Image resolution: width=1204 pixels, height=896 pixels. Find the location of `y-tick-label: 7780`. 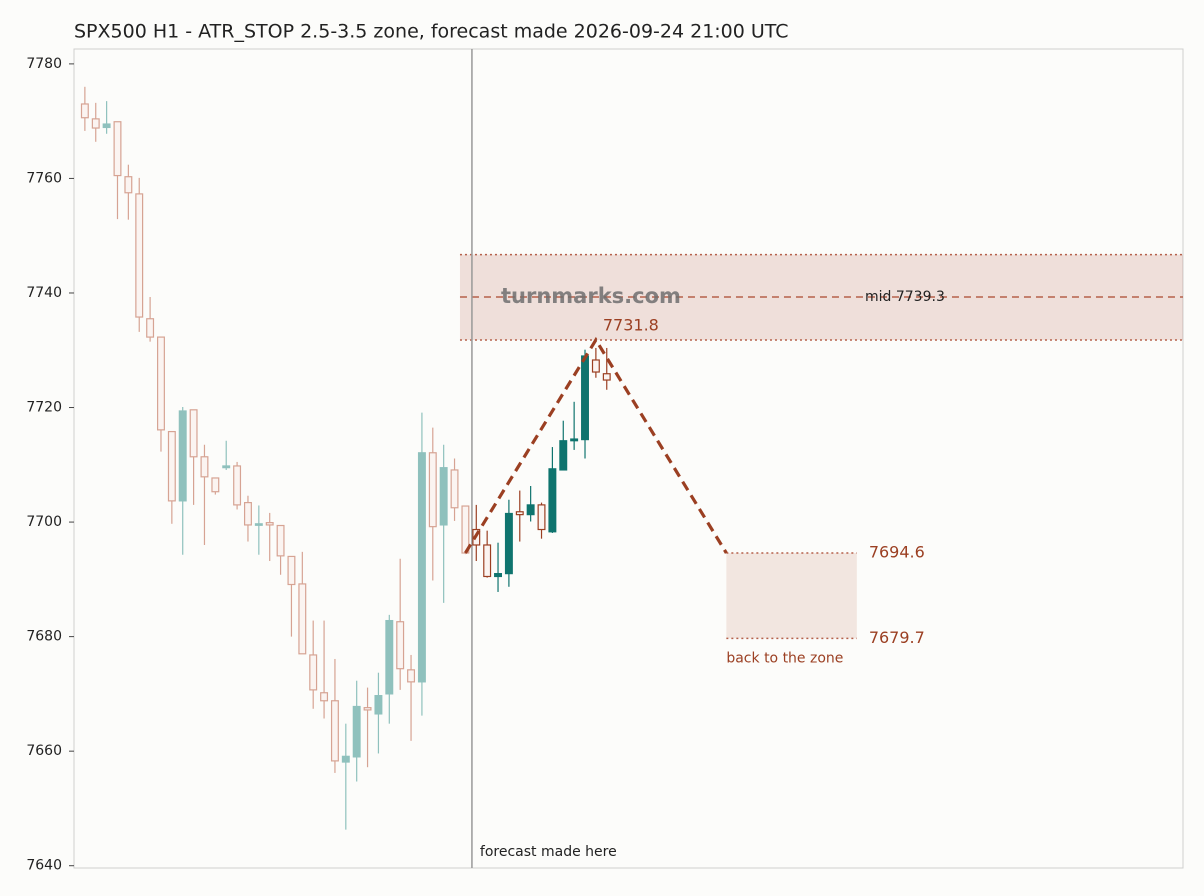

y-tick-label: 7780 is located at coordinates (44, 64).